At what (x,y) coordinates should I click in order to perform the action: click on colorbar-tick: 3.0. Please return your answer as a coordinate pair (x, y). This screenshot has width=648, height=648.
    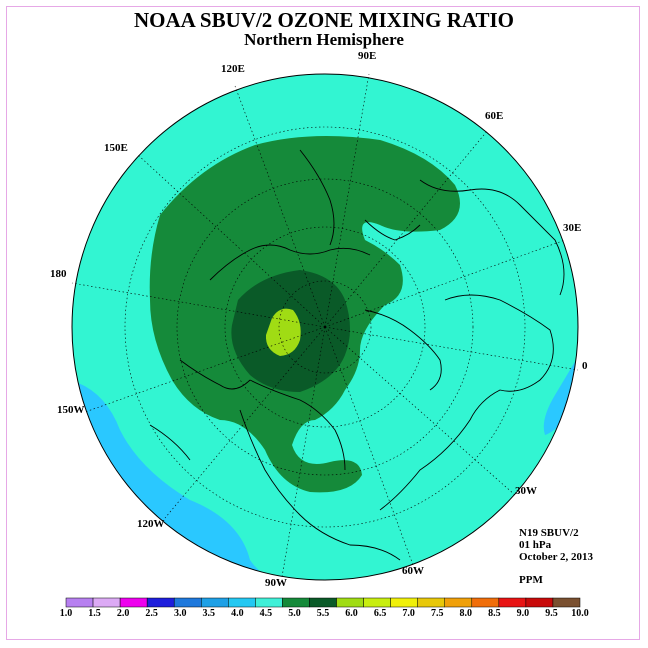
    Looking at the image, I should click on (180, 613).